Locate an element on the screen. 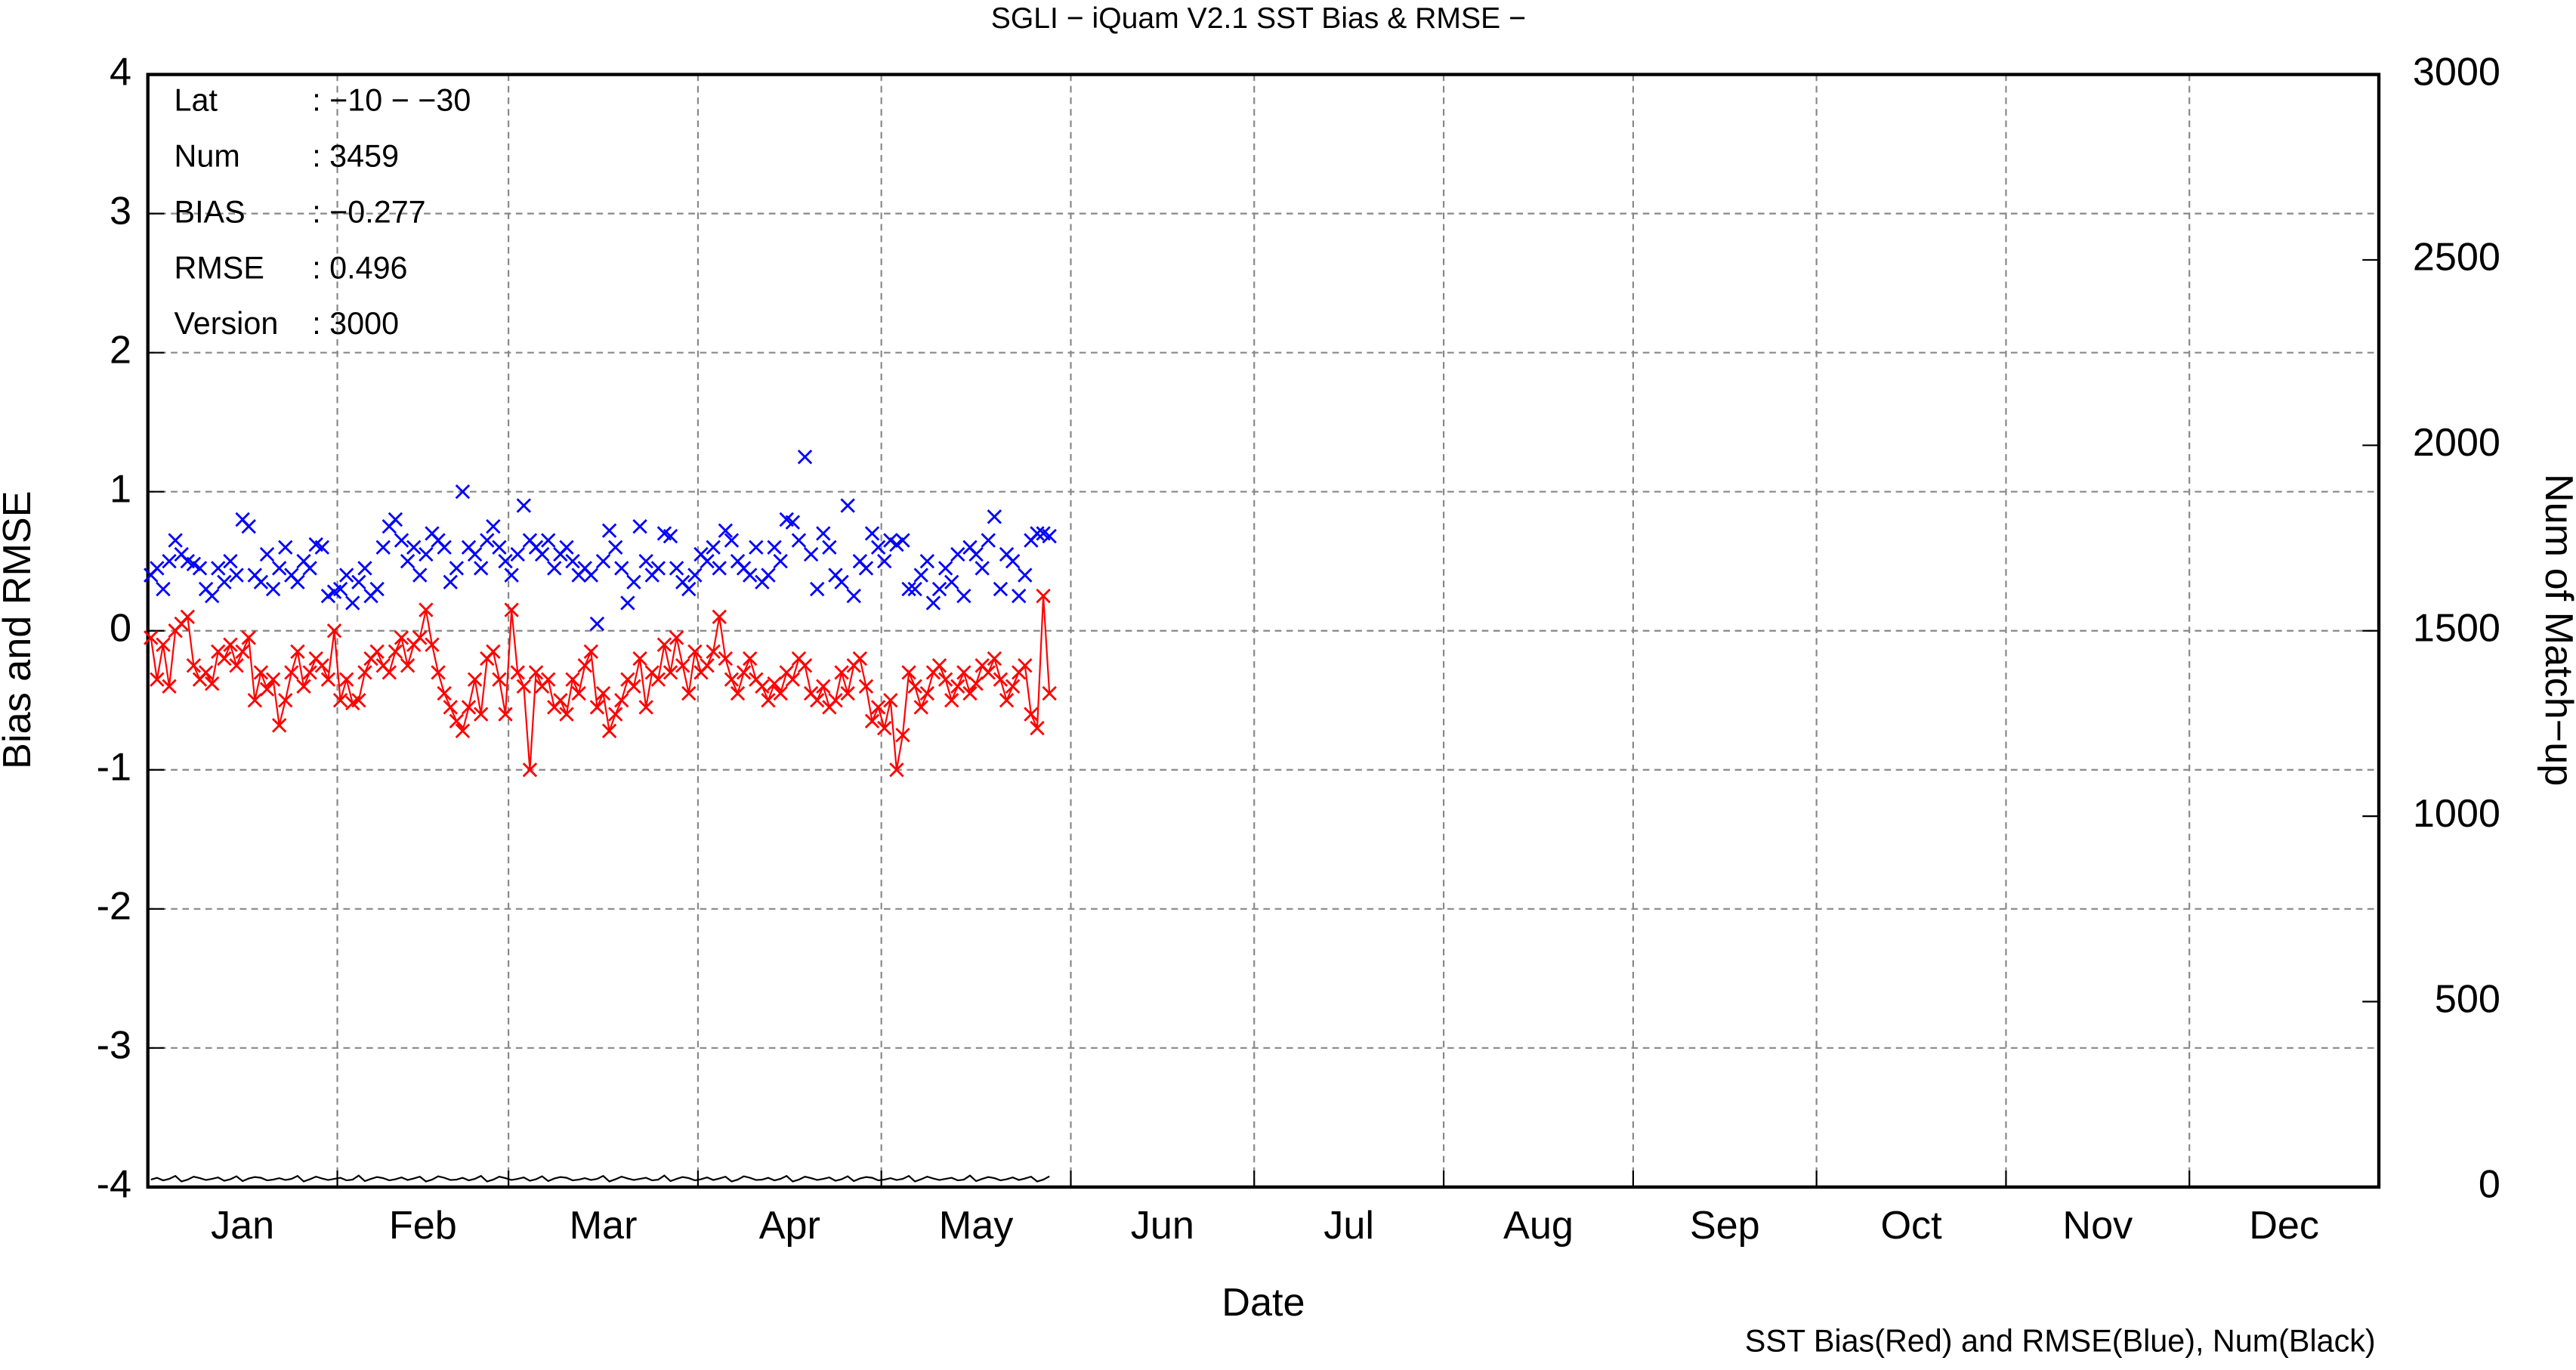  stat-label: Lat is located at coordinates (196, 100).